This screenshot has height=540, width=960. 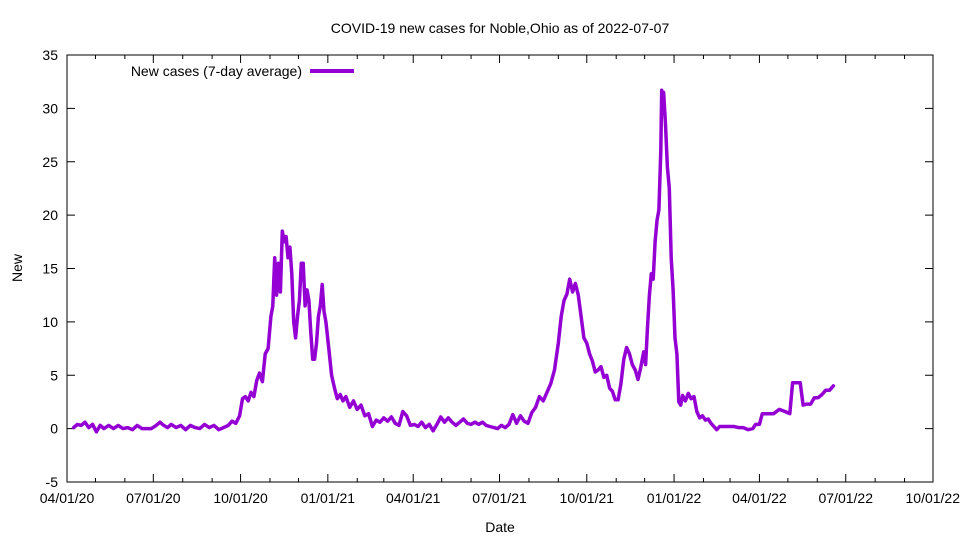 What do you see at coordinates (50, 269) in the screenshot?
I see `y-tick-label: 15` at bounding box center [50, 269].